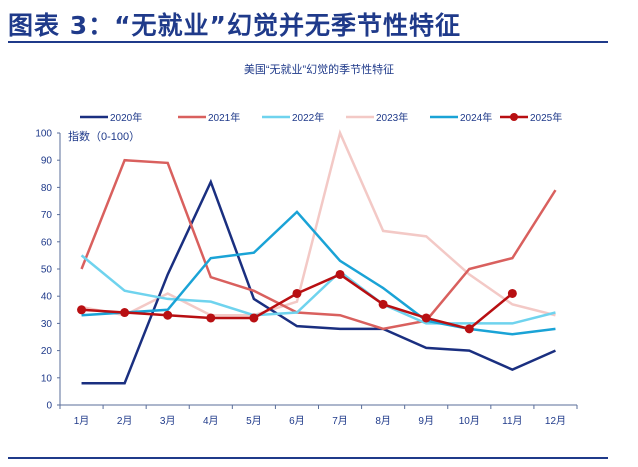 This screenshot has width=638, height=467. What do you see at coordinates (224, 117) in the screenshot?
I see `legend-label: 2021年` at bounding box center [224, 117].